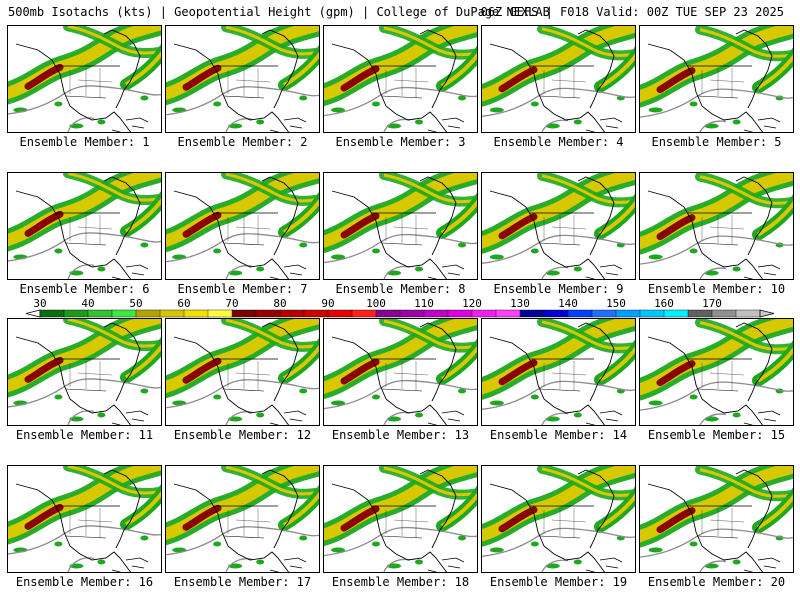 The height and width of the screenshot is (600, 800). What do you see at coordinates (558, 142) in the screenshot?
I see `ensemble-member-caption: Ensemble Member: 4` at bounding box center [558, 142].